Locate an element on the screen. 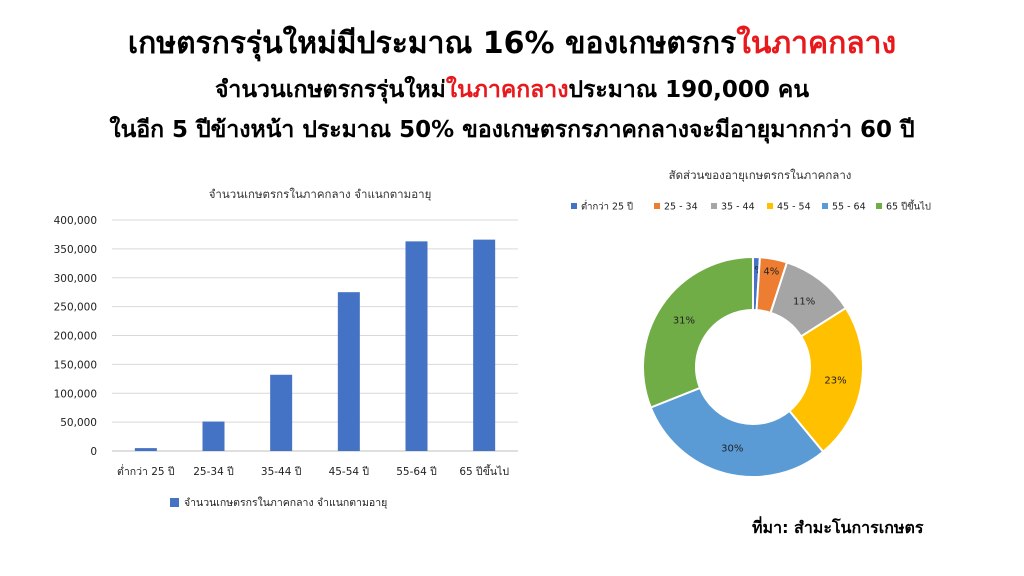  y-tick-label: 150,000 is located at coordinates (75, 365).